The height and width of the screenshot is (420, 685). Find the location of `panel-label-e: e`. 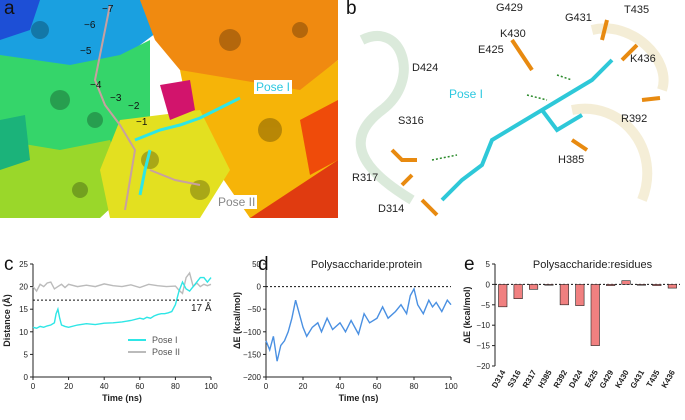

panel-label-e: e is located at coordinates (469, 264).